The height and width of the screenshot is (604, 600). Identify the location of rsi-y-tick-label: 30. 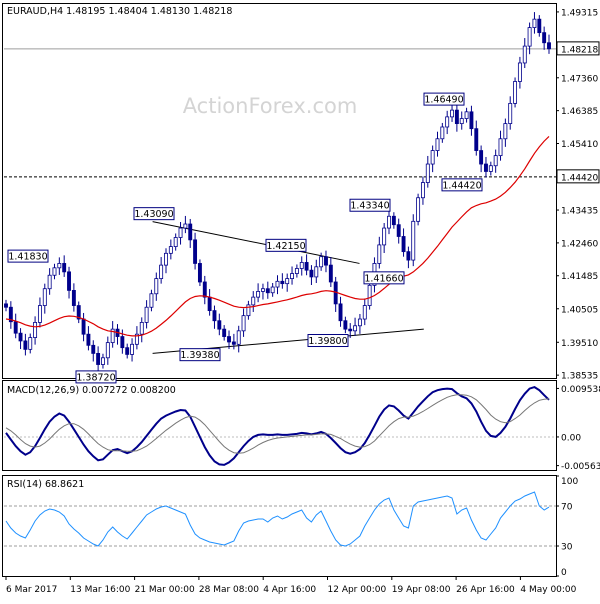
(567, 548).